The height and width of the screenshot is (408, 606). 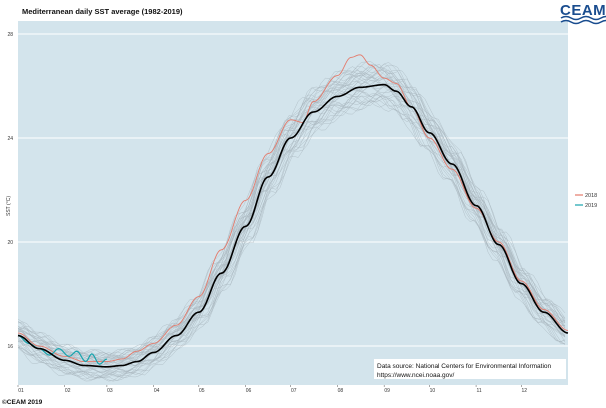 I want to click on x-tick-label: 03, so click(x=110, y=391).